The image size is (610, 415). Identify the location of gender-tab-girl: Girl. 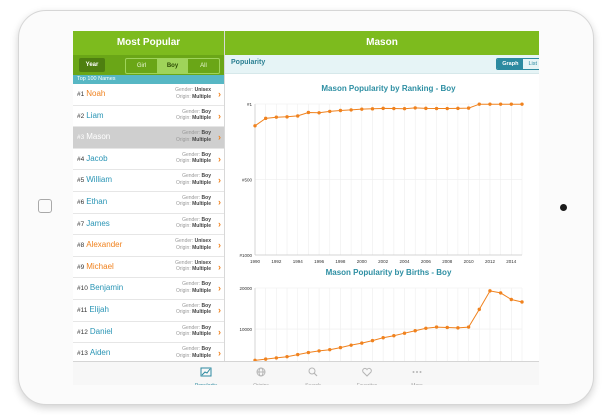
(141, 66).